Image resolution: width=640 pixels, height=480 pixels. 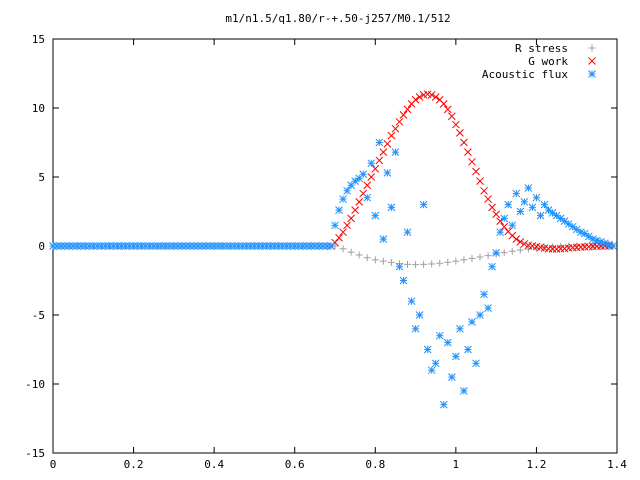 What do you see at coordinates (214, 464) in the screenshot?
I see `x-tick-label: 0.4` at bounding box center [214, 464].